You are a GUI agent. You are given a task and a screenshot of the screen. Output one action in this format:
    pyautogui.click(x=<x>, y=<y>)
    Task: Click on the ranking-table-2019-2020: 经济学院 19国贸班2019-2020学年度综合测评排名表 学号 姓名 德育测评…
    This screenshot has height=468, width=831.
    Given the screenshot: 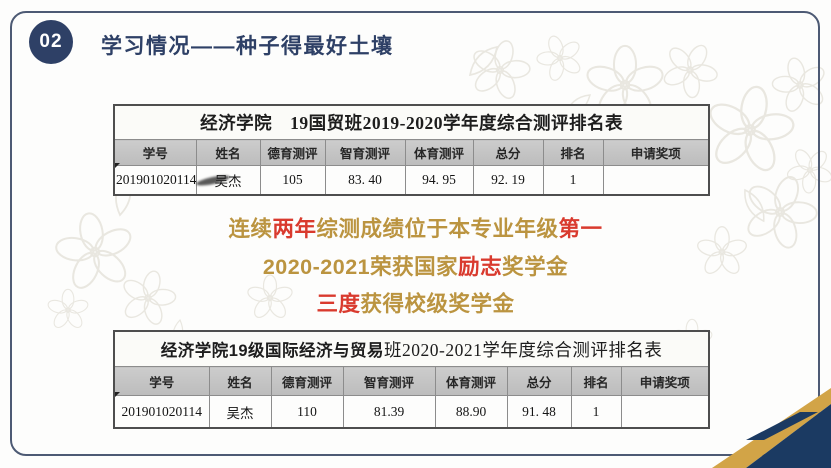 What is the action you would take?
    pyautogui.click(x=412, y=150)
    